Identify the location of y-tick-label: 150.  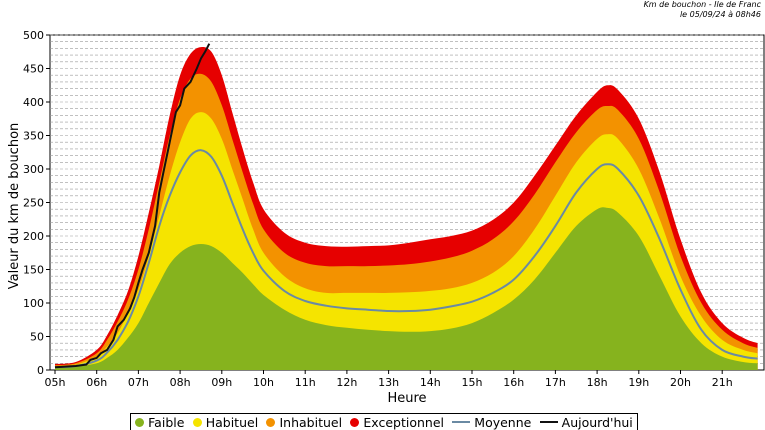
(33, 270).